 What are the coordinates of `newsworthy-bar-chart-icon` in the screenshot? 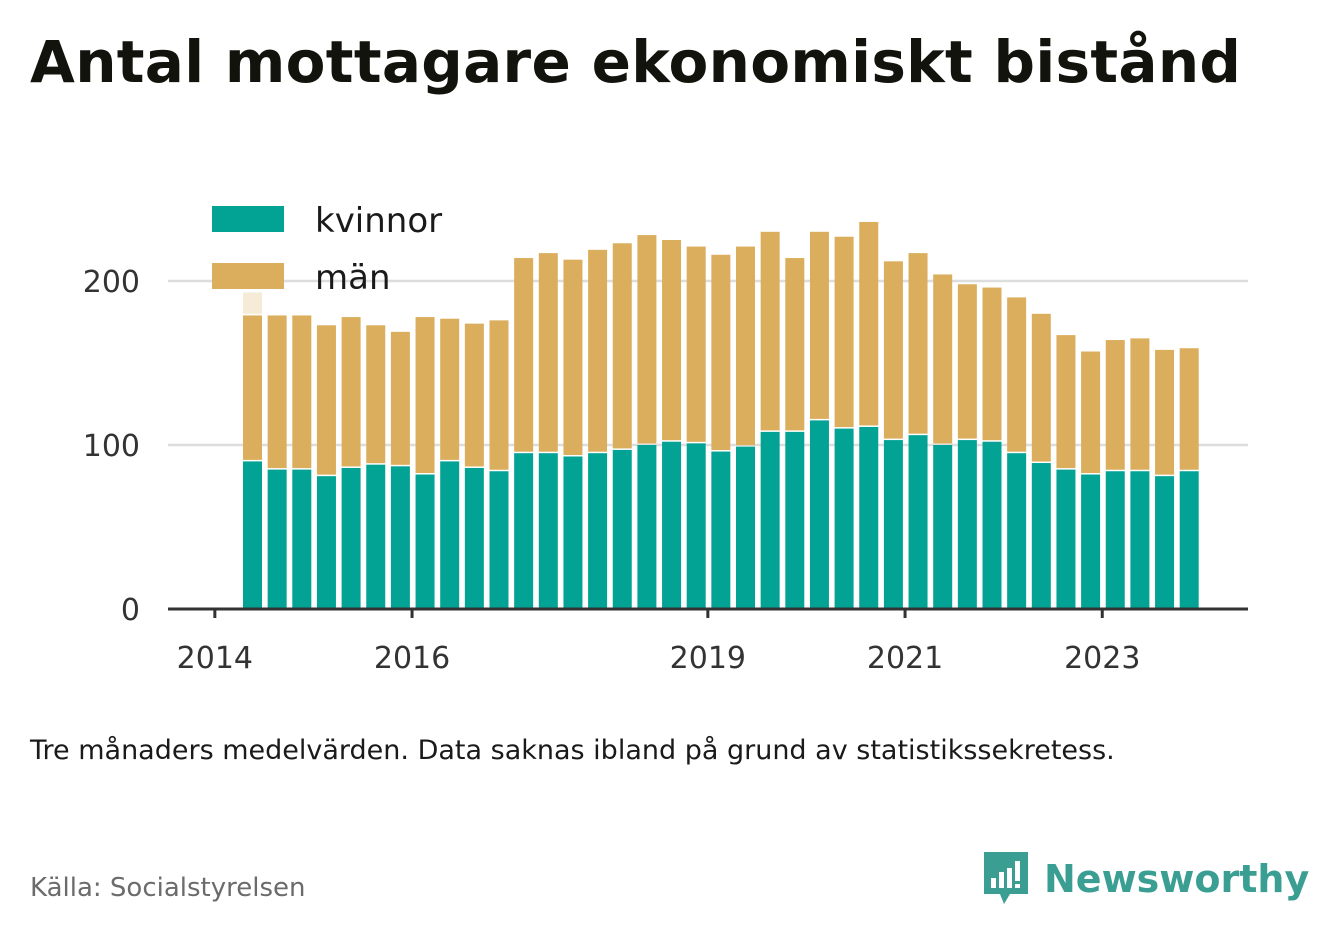 It's located at (1006, 878).